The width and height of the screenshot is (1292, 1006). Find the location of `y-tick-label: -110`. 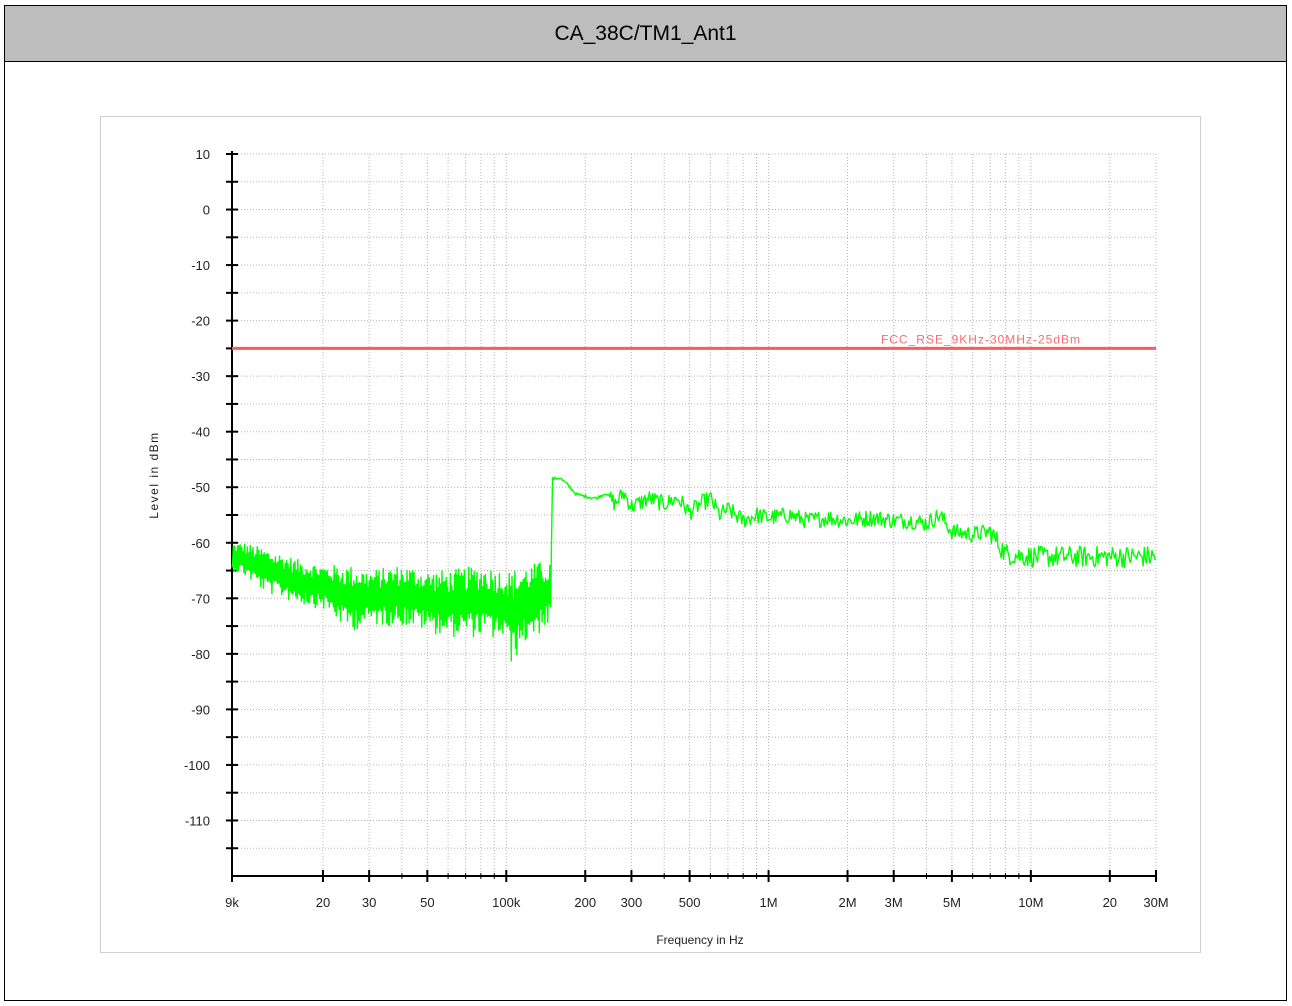

y-tick-label: -110 is located at coordinates (197, 820).